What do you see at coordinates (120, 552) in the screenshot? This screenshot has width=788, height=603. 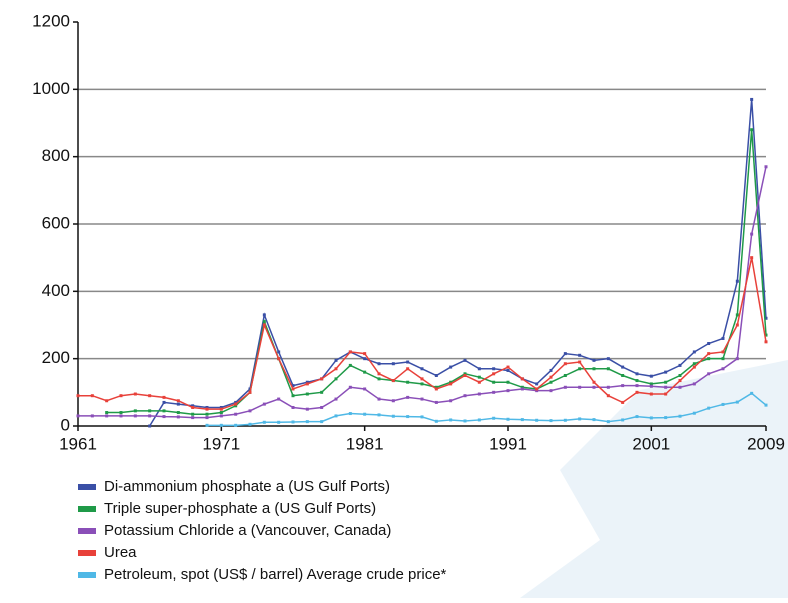 I see `legend-text: Urea` at bounding box center [120, 552].